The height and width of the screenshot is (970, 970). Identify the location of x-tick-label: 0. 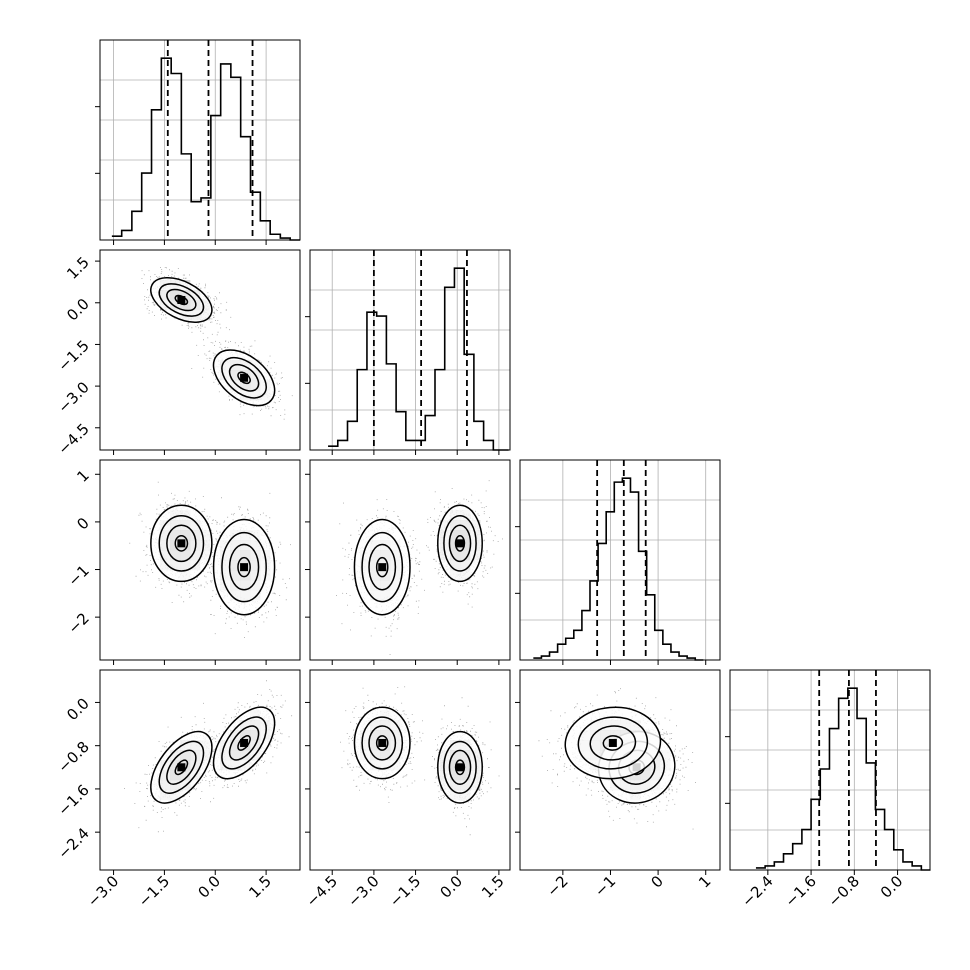
(656, 881).